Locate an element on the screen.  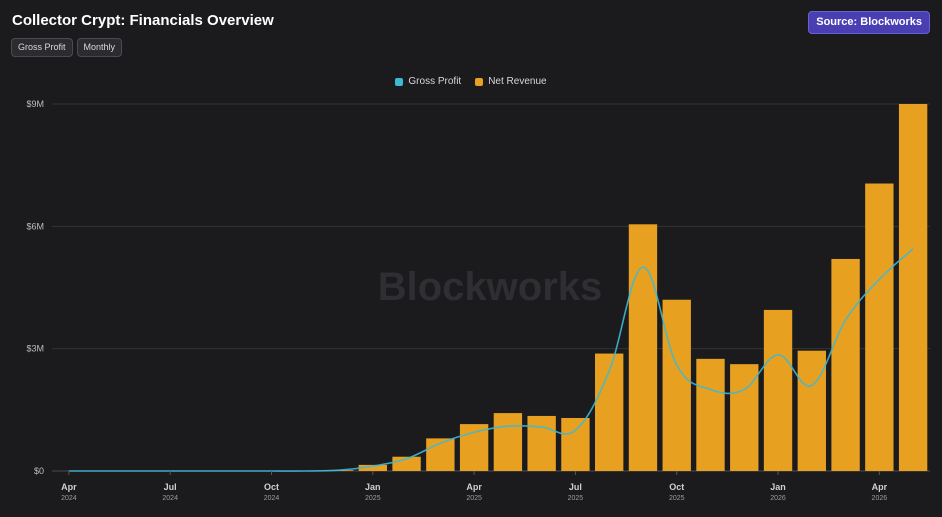
legend-label-gross-profit: Gross Profit is located at coordinates (435, 81).